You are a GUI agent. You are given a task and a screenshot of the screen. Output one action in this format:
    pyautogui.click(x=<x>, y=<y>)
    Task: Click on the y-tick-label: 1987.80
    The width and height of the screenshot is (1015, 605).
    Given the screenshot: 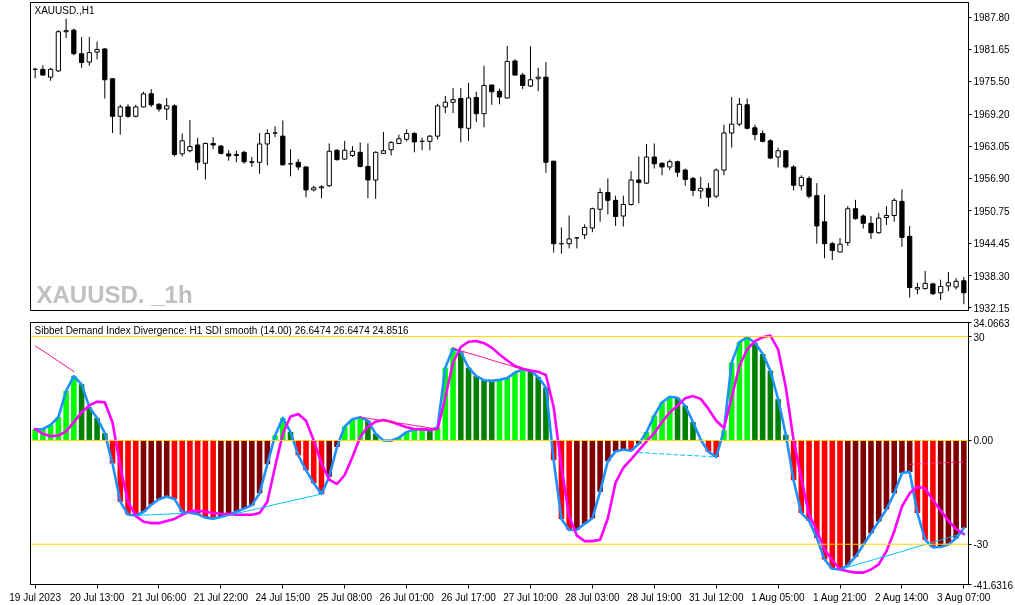 What is the action you would take?
    pyautogui.click(x=992, y=18)
    